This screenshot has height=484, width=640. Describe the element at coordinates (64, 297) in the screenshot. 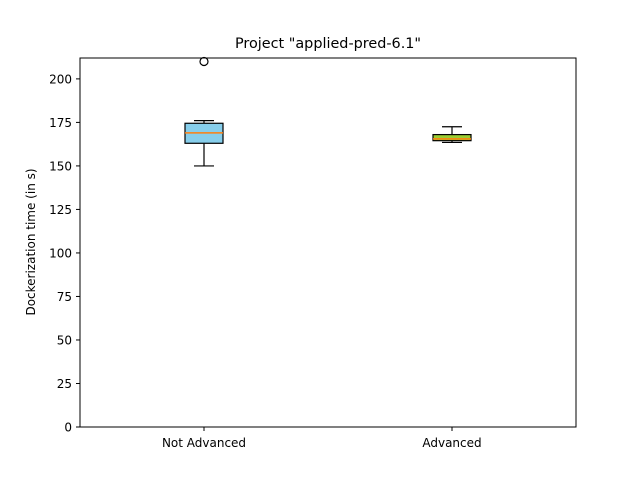

I see `y-tick-label: 75` at that location.